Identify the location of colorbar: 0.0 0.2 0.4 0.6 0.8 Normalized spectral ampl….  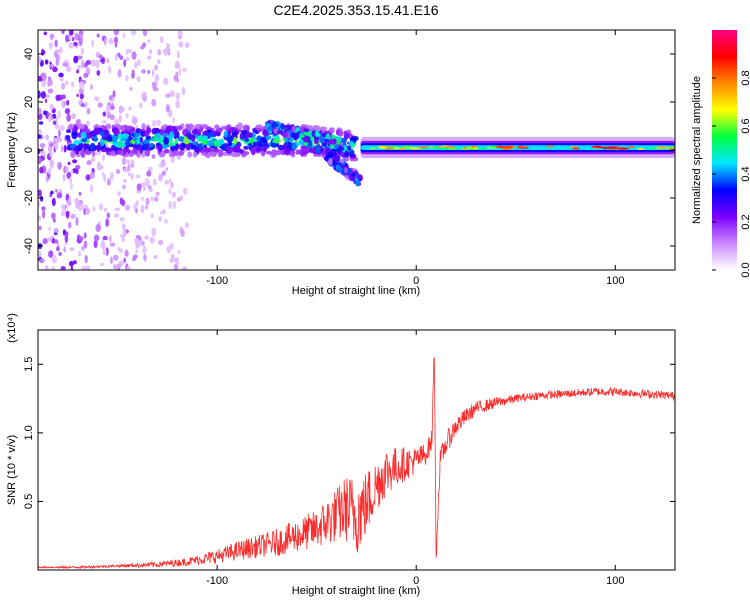
(720, 154).